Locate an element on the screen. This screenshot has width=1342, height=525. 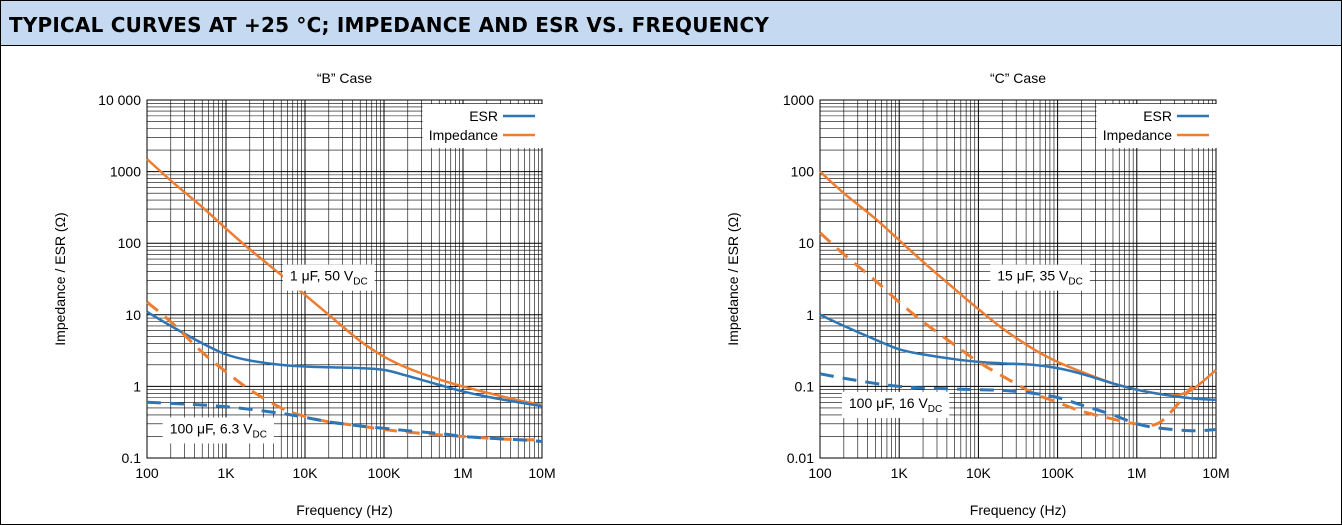
device-label: 100 μF, 16 VDC is located at coordinates (895, 404).